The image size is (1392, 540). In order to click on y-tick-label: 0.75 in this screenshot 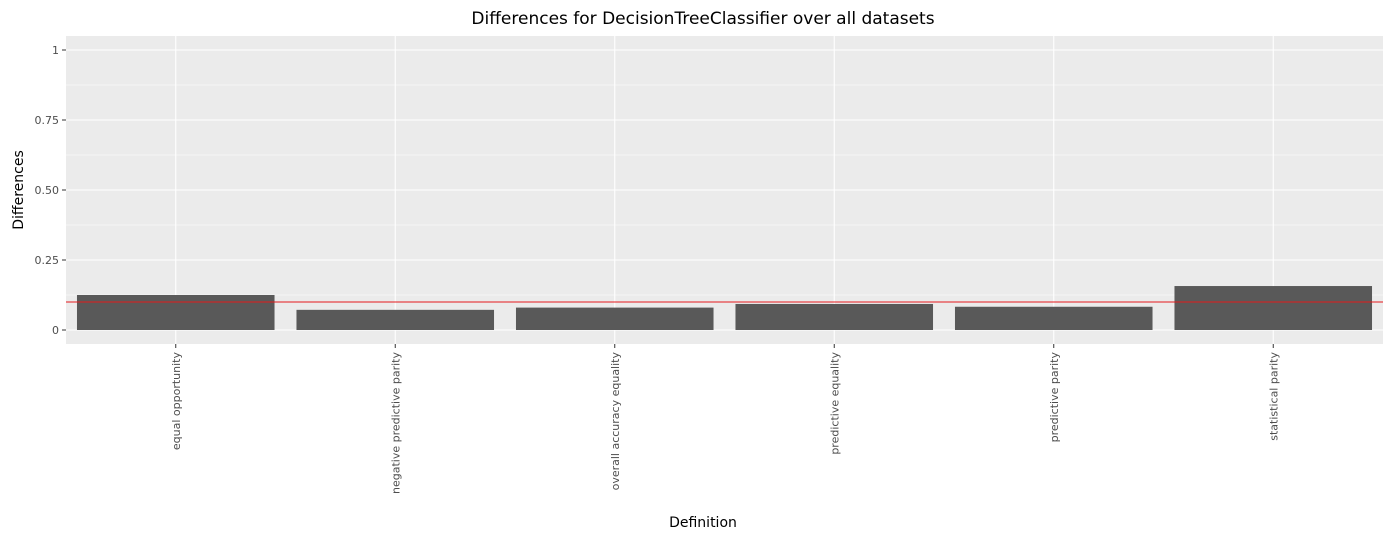, I will do `click(47, 120)`.